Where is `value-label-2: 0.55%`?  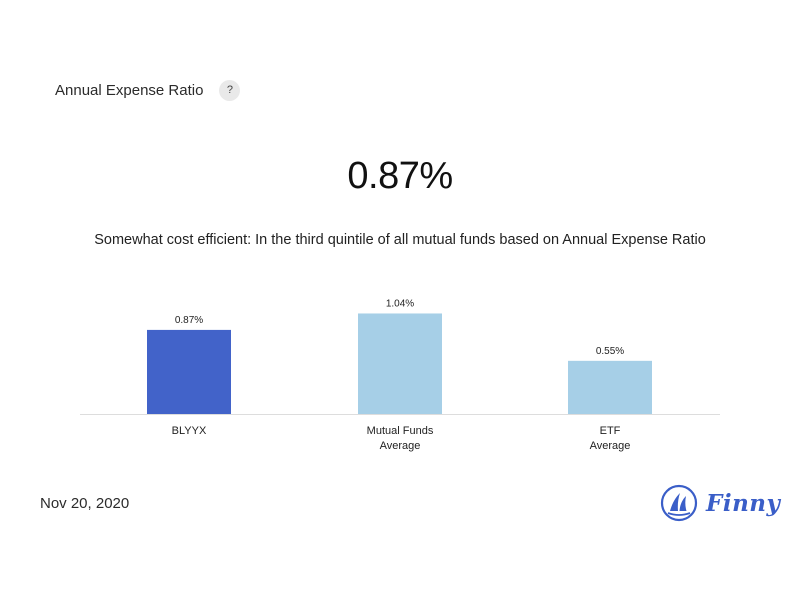
value-label-2: 0.55% is located at coordinates (610, 351).